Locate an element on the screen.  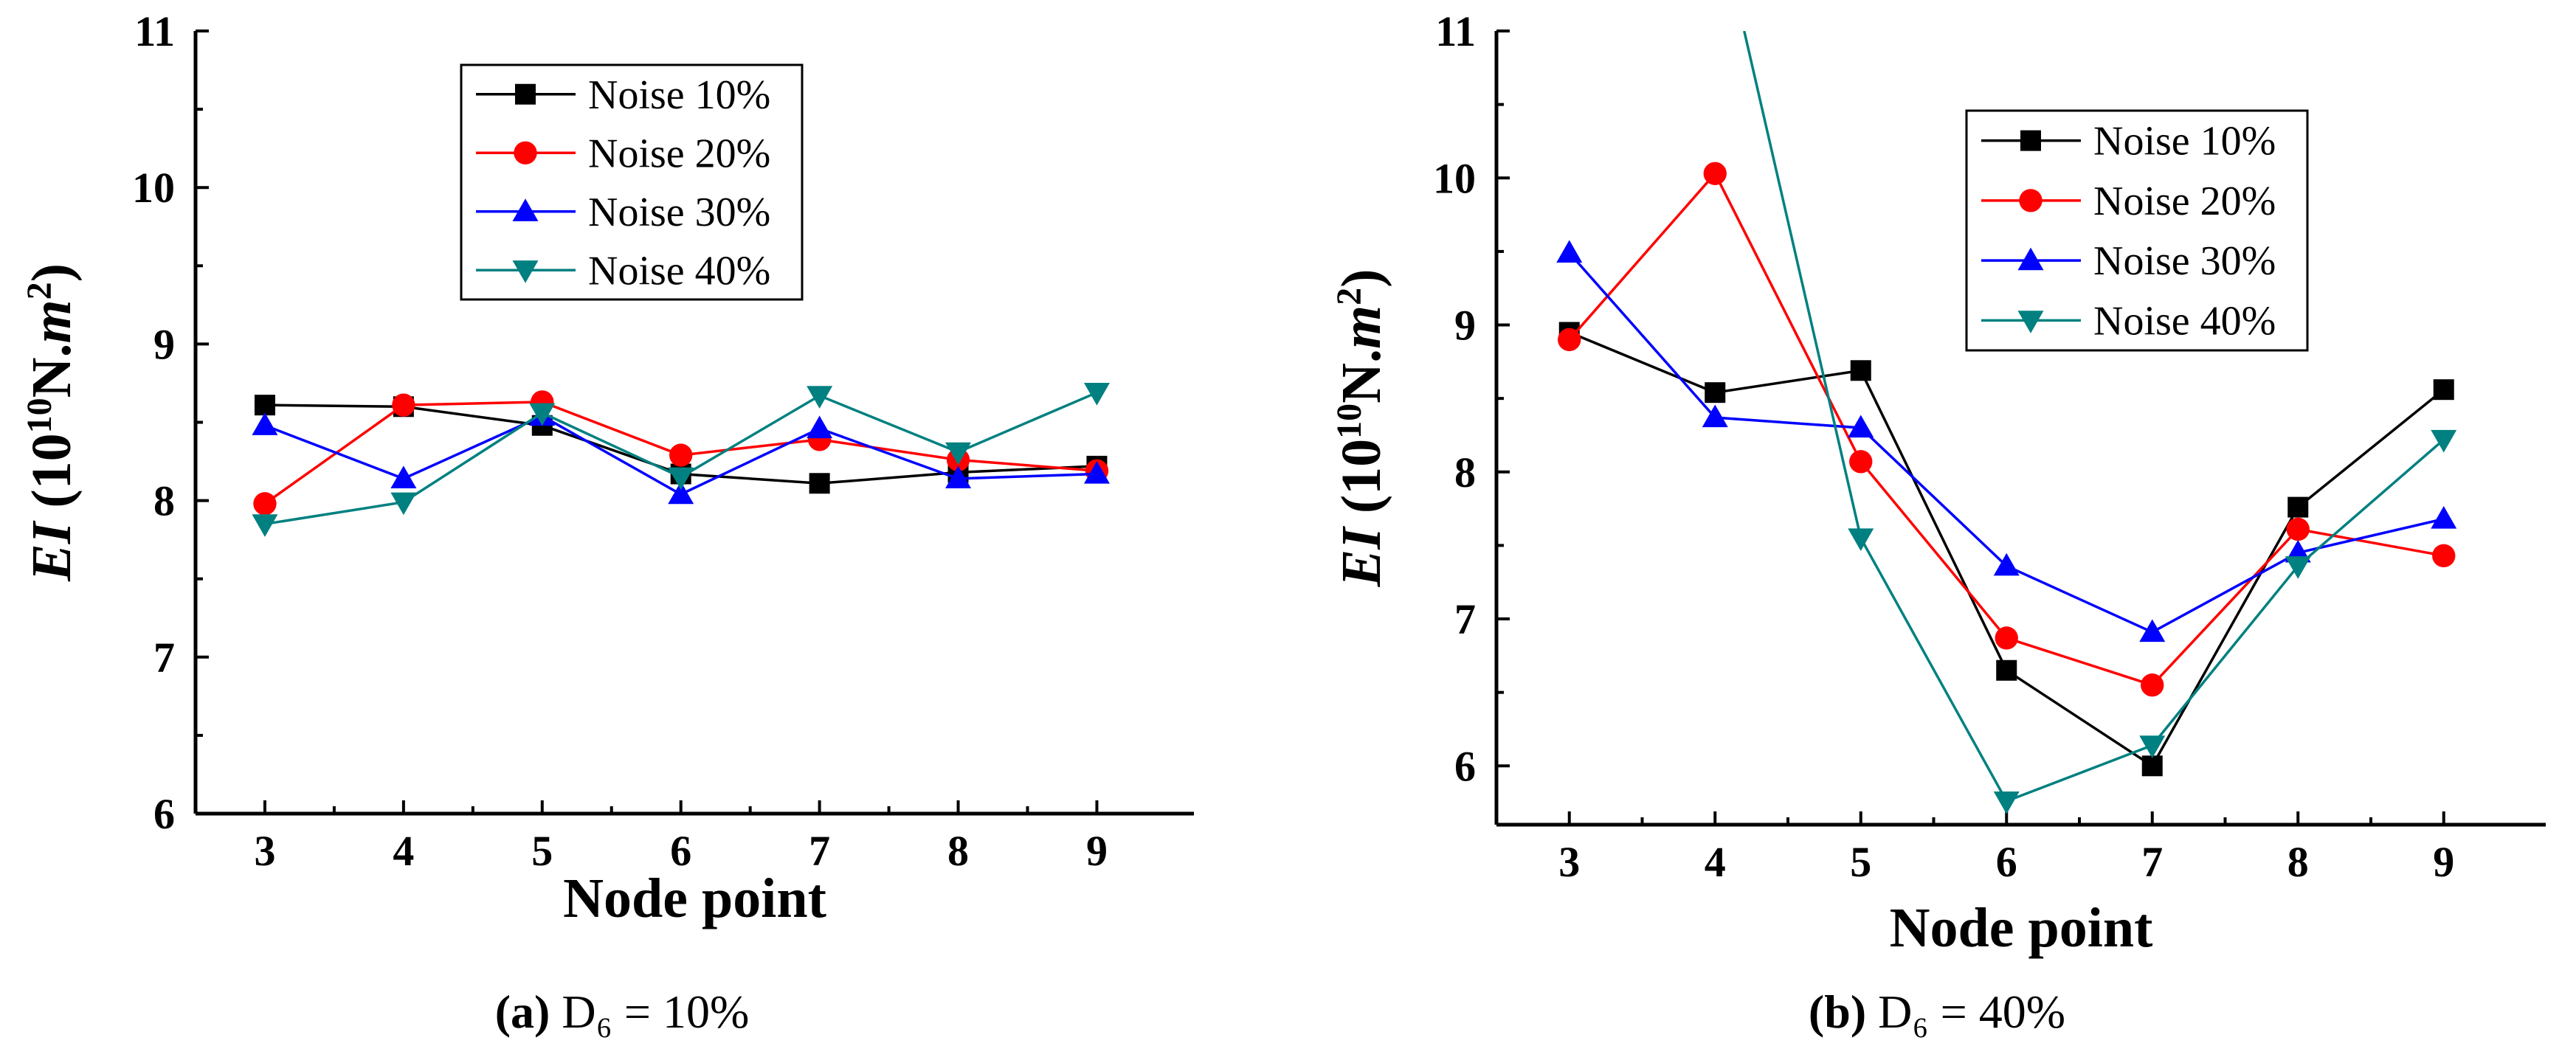
text-part: (a) is located at coordinates (522, 1011).